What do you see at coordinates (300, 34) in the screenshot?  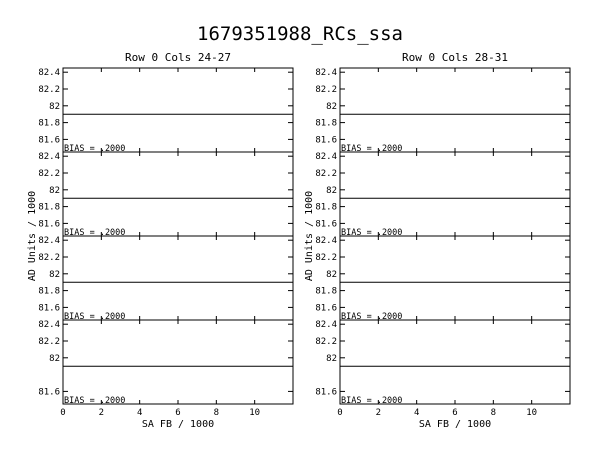 I see `figure-title: 1679351988_RCs_ssa` at bounding box center [300, 34].